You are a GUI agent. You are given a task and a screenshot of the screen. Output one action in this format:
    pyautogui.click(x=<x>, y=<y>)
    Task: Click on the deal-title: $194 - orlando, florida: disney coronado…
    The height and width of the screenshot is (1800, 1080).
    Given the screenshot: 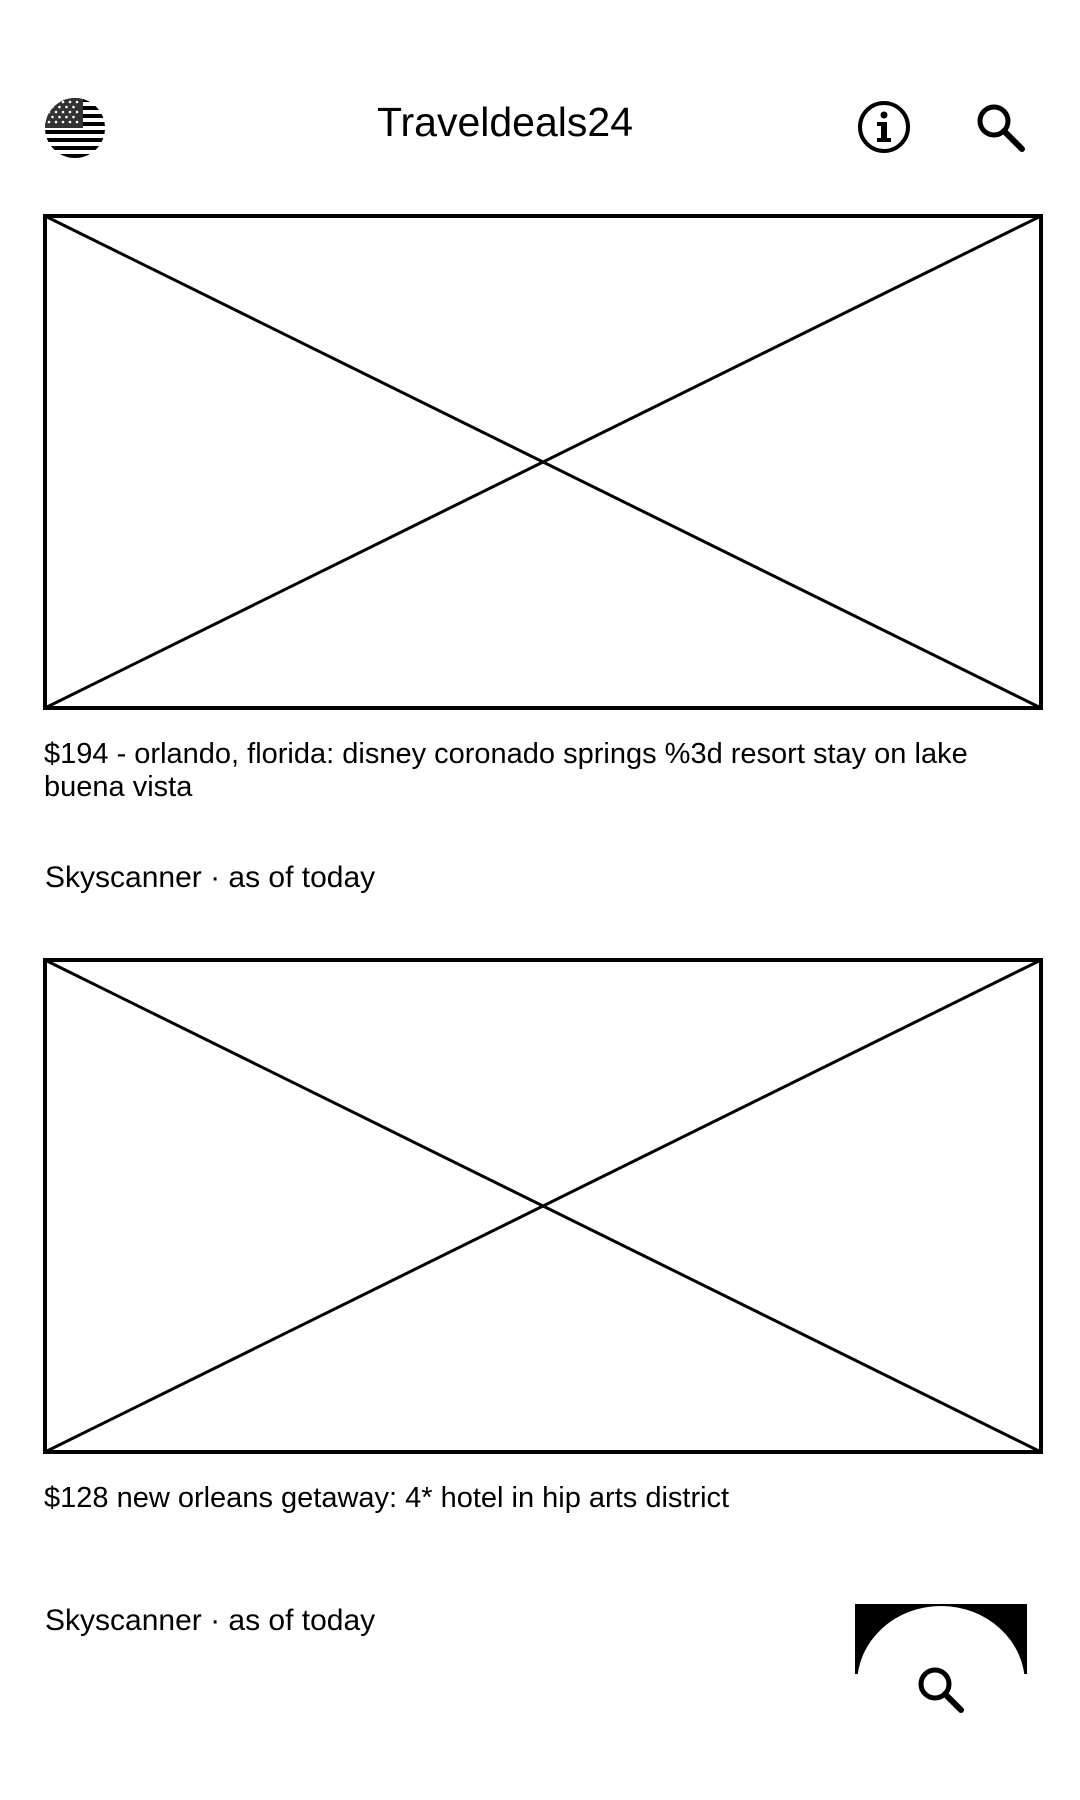 What is the action you would take?
    pyautogui.click(x=506, y=770)
    